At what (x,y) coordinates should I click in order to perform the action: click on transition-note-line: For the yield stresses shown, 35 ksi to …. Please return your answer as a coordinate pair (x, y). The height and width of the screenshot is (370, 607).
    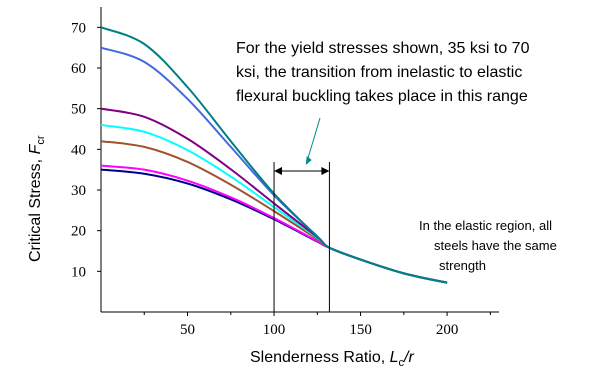
    Looking at the image, I should click on (383, 48).